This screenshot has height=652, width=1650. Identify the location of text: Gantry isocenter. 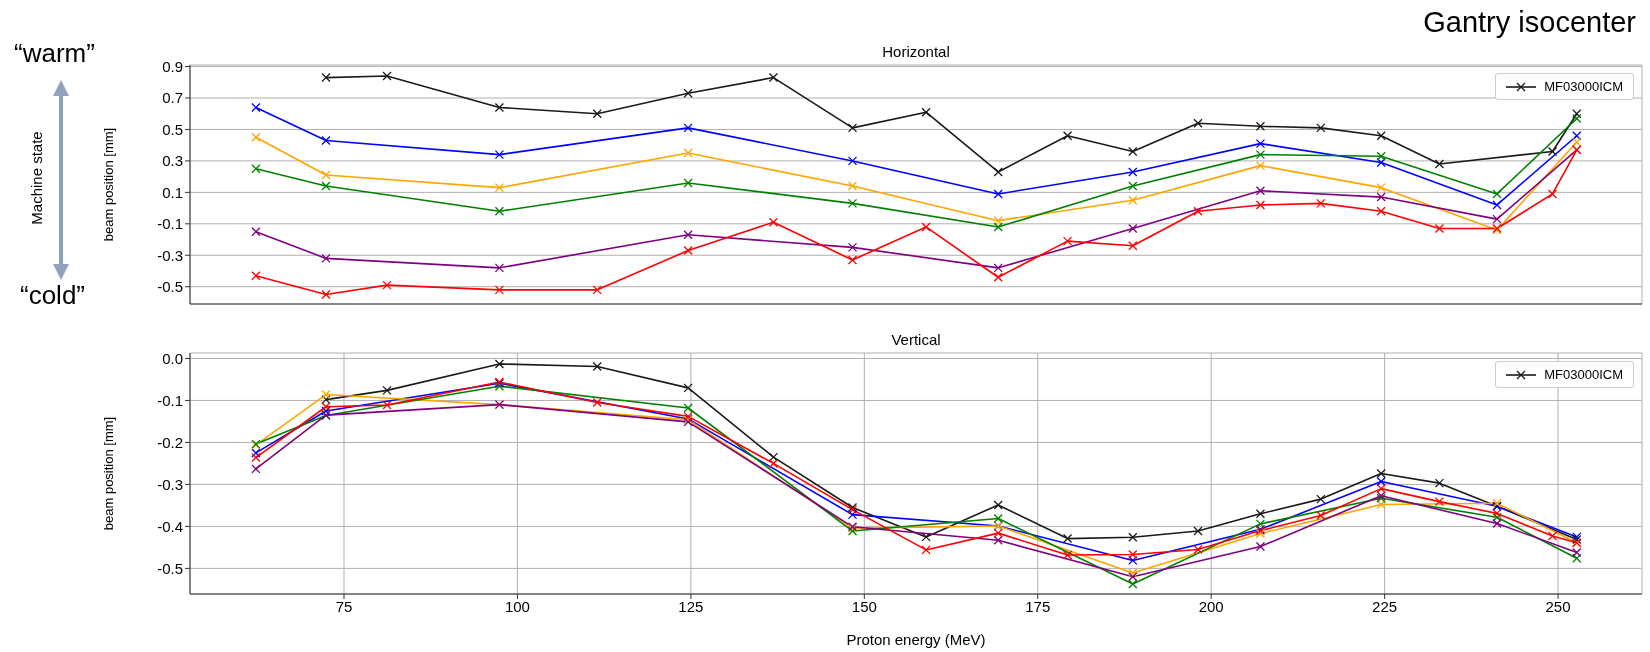
(1529, 22).